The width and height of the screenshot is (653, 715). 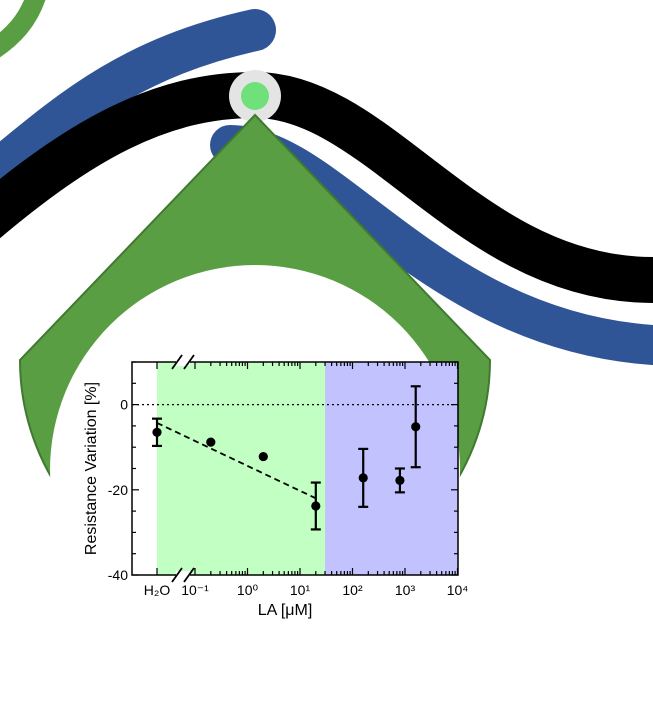 I want to click on y-tick-label: -20, so click(x=118, y=490).